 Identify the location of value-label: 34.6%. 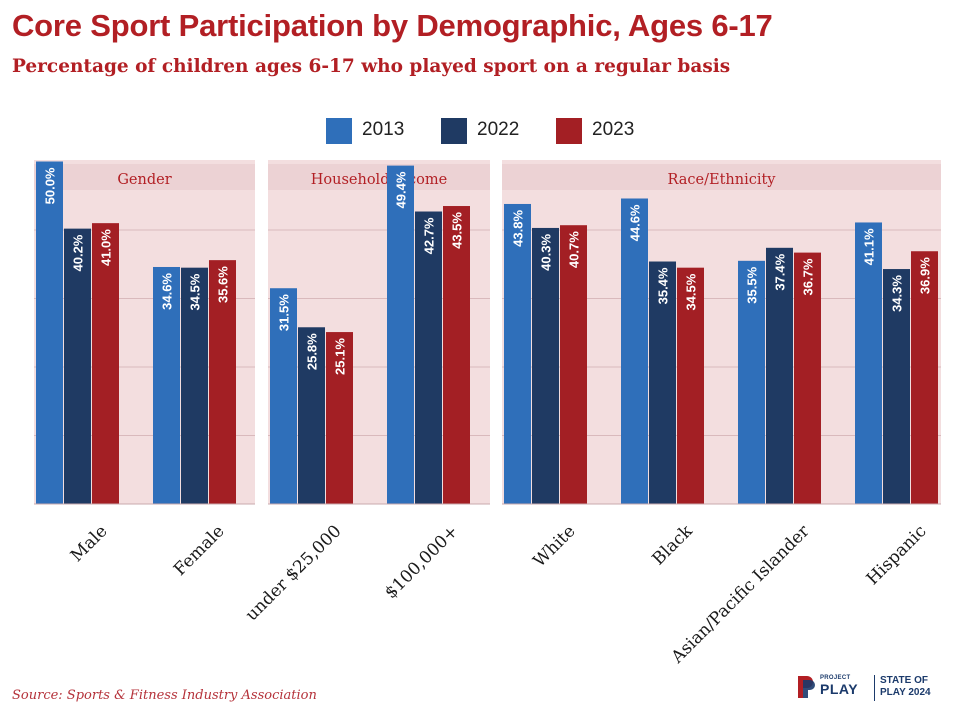
(167, 291).